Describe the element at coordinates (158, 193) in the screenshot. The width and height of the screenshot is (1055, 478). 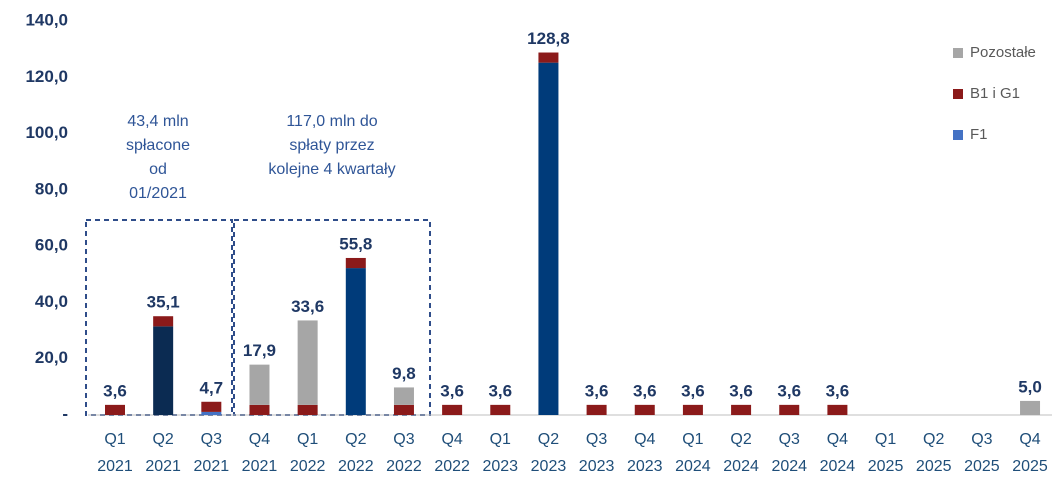
I see `annotation-text: 01/2021` at that location.